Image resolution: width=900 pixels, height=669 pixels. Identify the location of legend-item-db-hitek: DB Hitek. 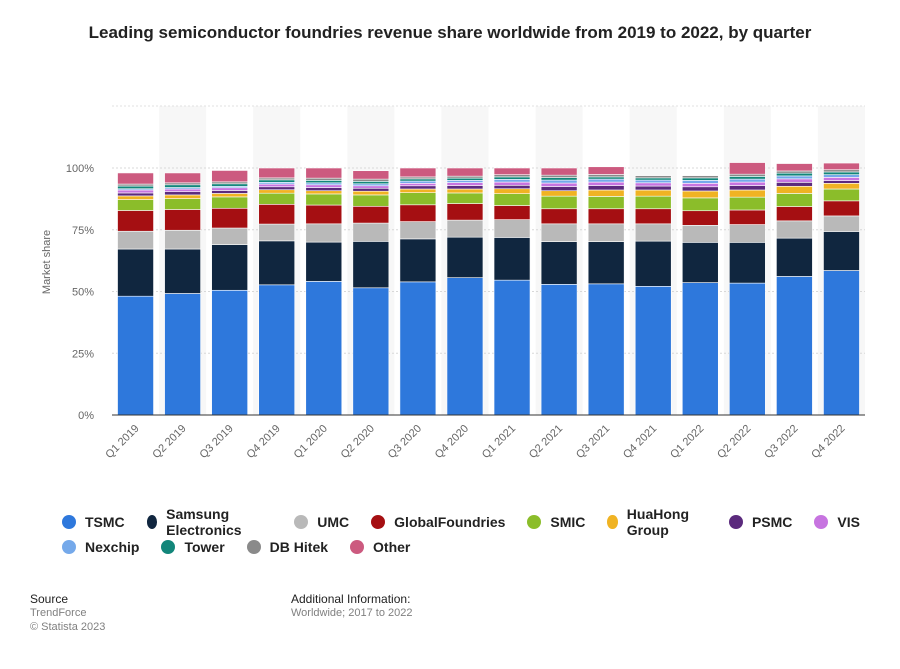
(287, 547).